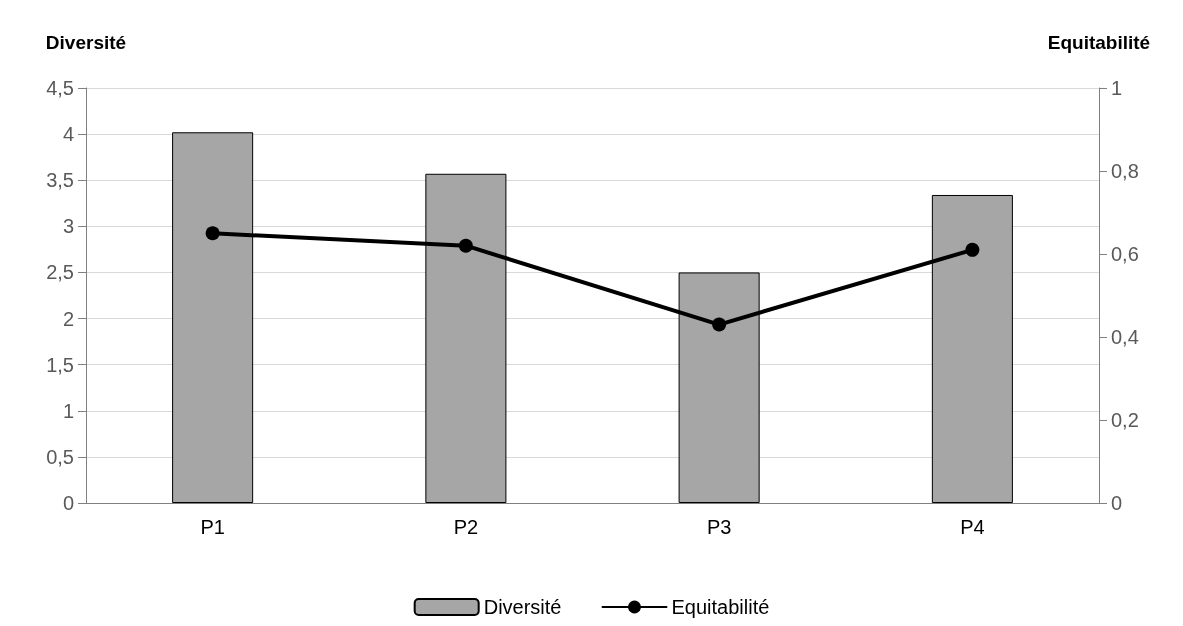 Image resolution: width=1183 pixels, height=626 pixels. Describe the element at coordinates (1099, 42) in the screenshot. I see `y2-axis-title: Equitabilité` at that location.